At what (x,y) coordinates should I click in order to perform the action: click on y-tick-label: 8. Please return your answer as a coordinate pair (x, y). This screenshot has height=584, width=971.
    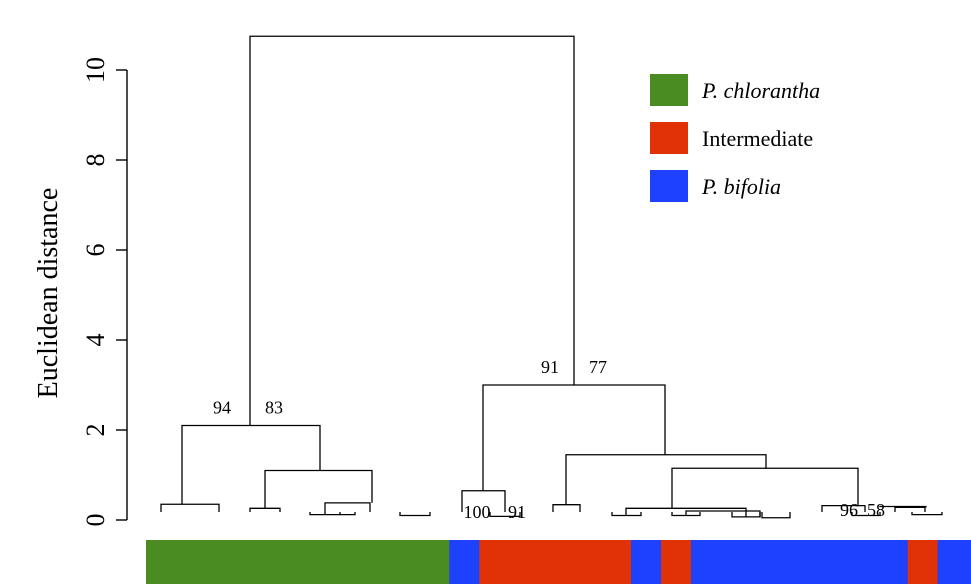
    Looking at the image, I should click on (95, 160).